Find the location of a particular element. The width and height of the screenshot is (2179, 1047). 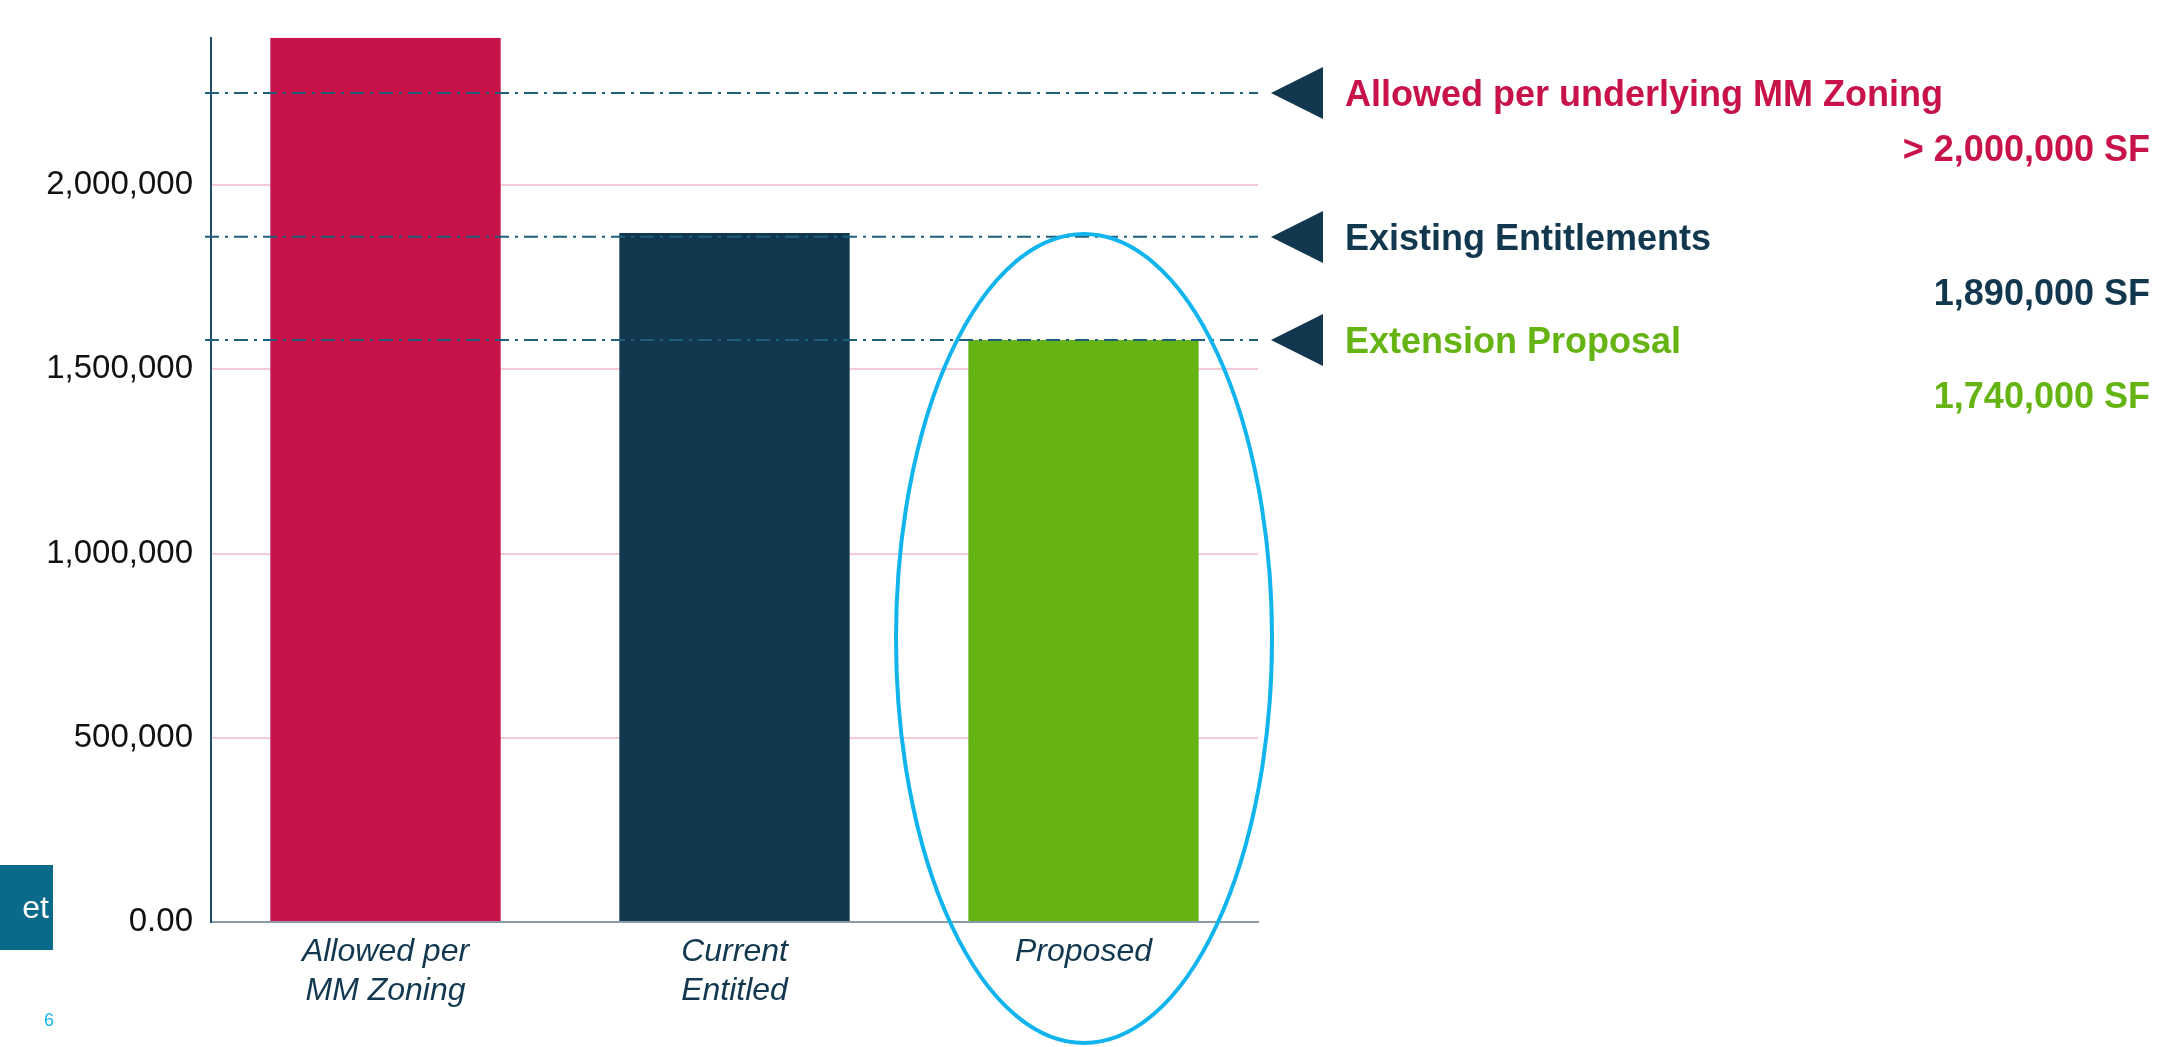

text: > 2,000,000 SF is located at coordinates (2026, 149).